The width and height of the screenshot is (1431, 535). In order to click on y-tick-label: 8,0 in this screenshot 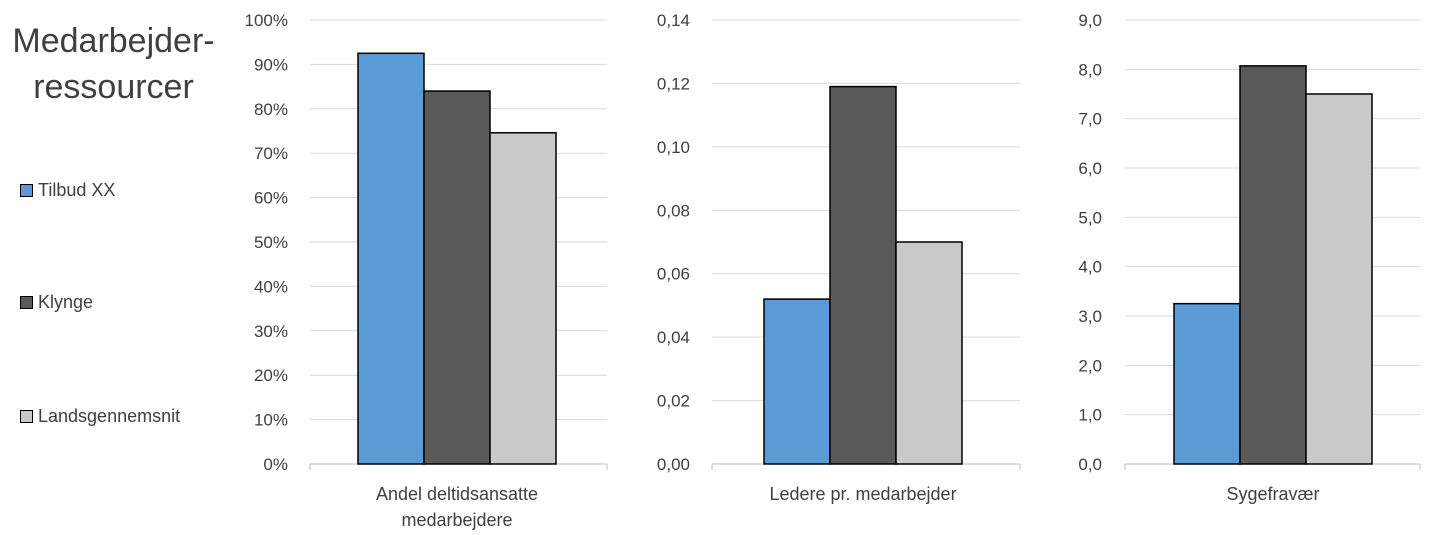, I will do `click(1090, 69)`.